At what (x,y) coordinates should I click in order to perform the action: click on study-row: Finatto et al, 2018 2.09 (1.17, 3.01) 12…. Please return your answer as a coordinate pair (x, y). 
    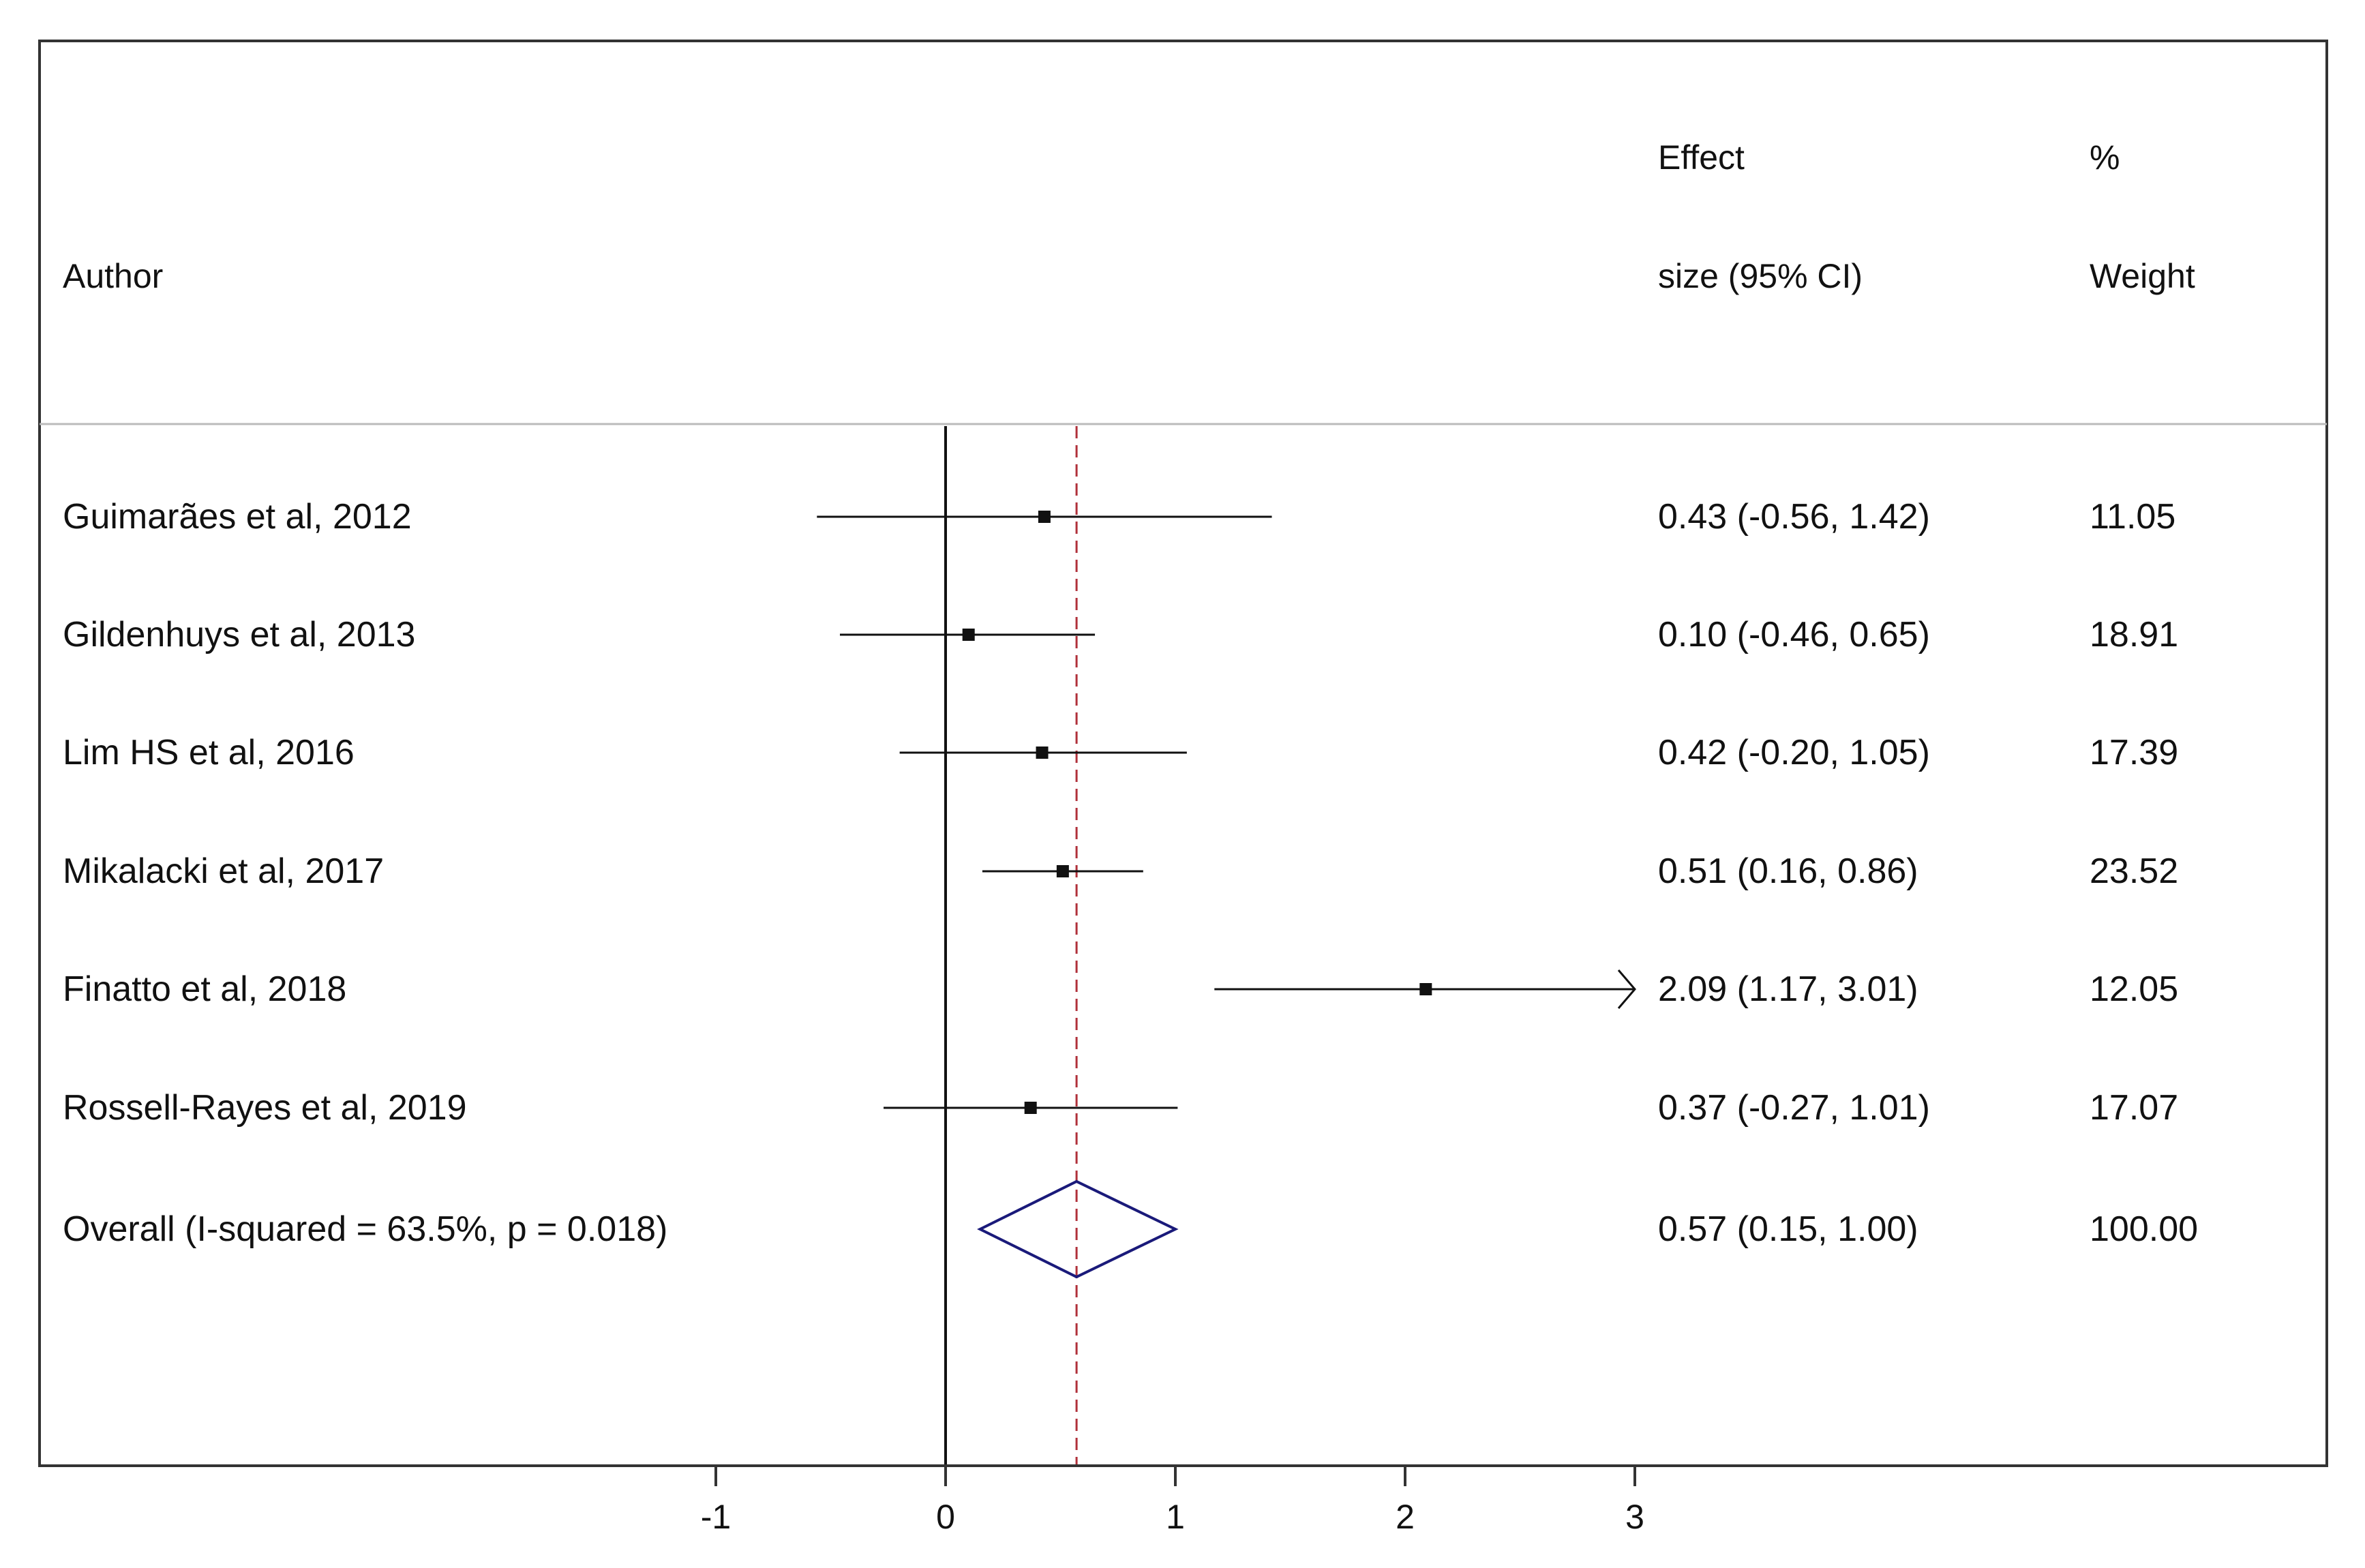
    Looking at the image, I should click on (1120, 989).